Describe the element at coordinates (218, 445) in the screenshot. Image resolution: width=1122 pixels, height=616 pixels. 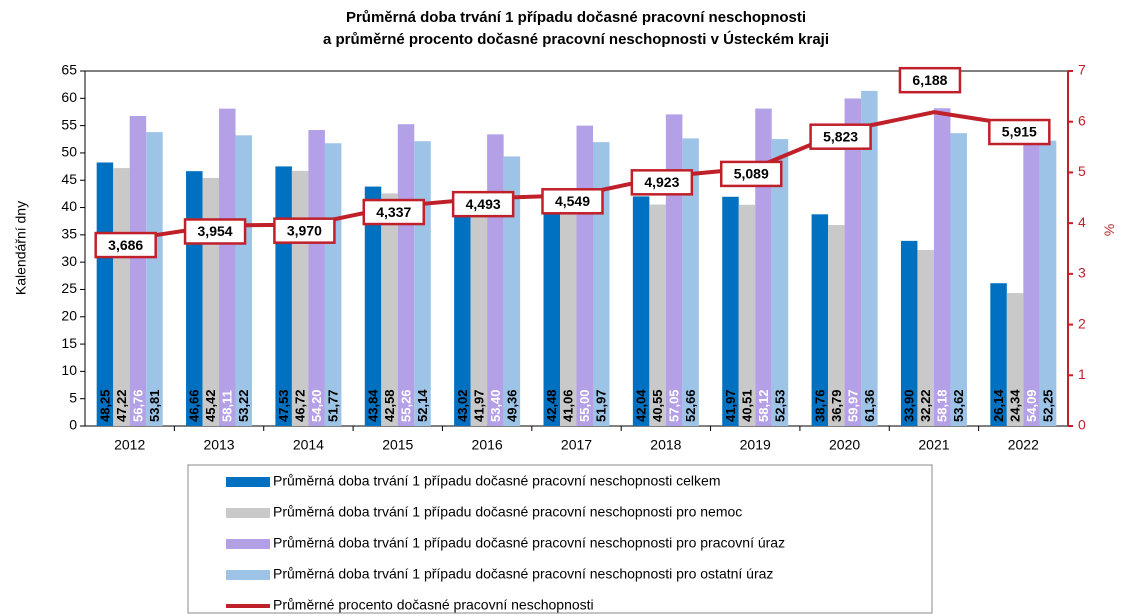
I see `x-tick-label: 2013` at that location.